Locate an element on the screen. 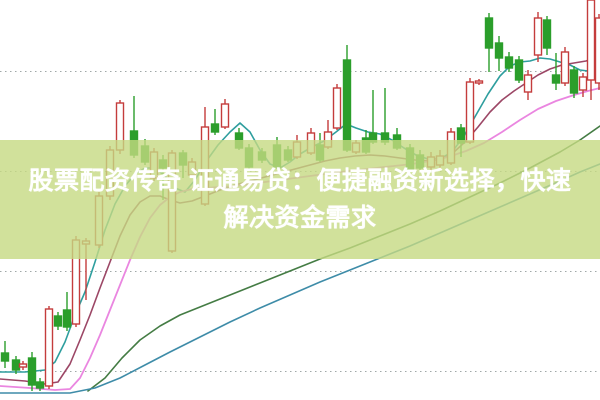  headline-line-2: 解决资金需求 is located at coordinates (300, 217).